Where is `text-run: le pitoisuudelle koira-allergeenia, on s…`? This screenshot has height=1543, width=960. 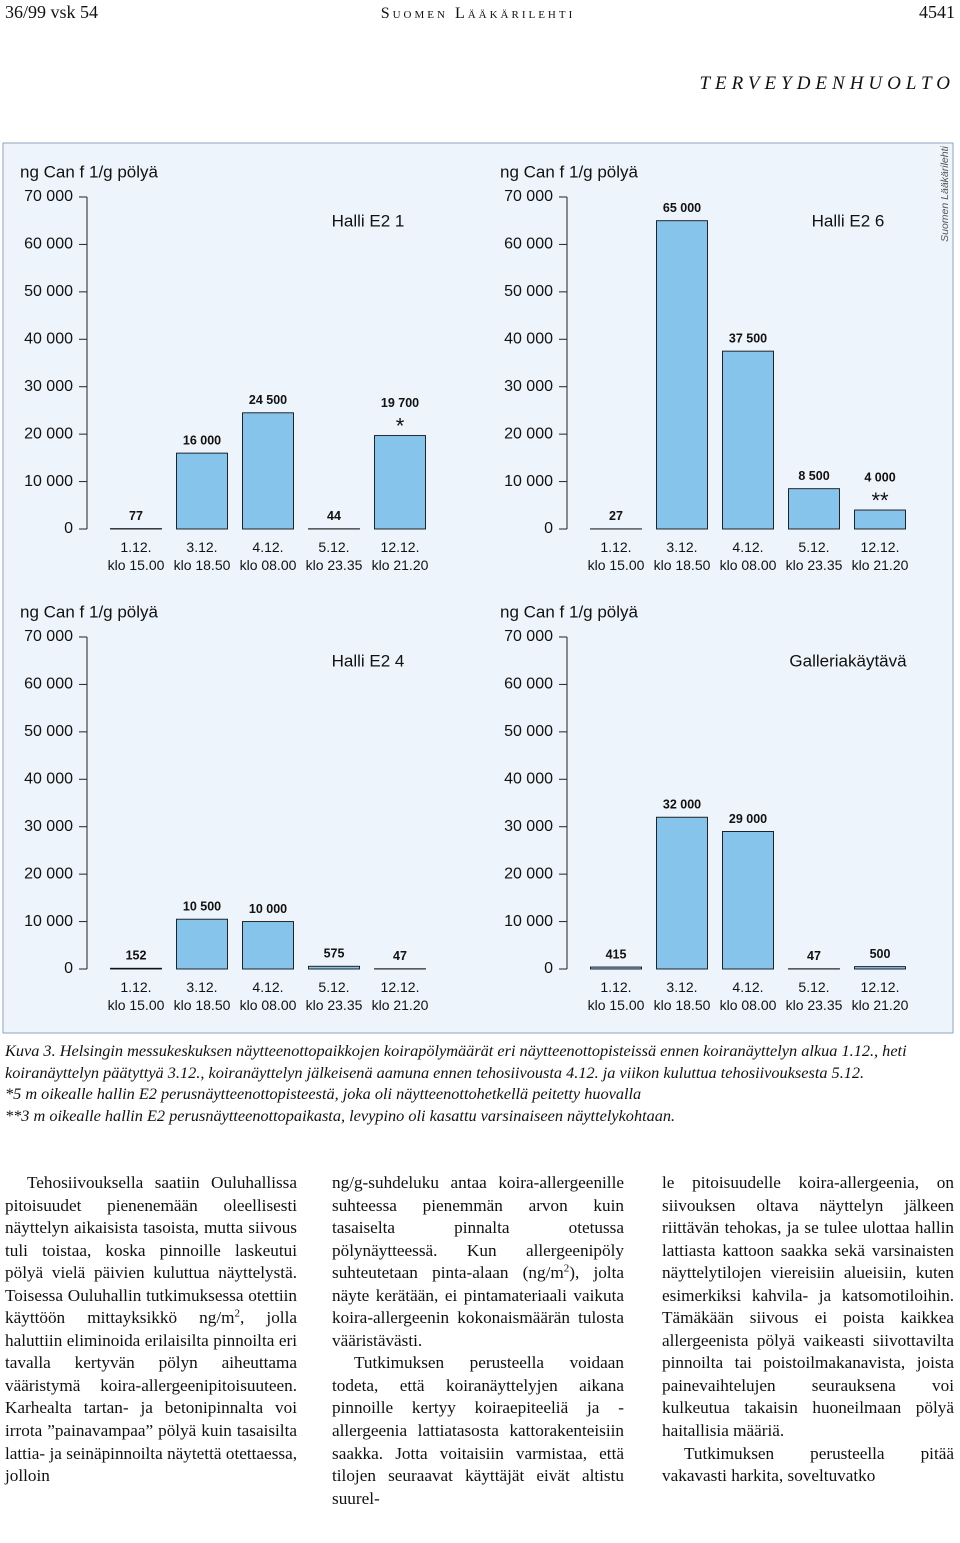 text-run: le pitoisuudelle koira-allergeenia, on s… is located at coordinates (808, 1307).